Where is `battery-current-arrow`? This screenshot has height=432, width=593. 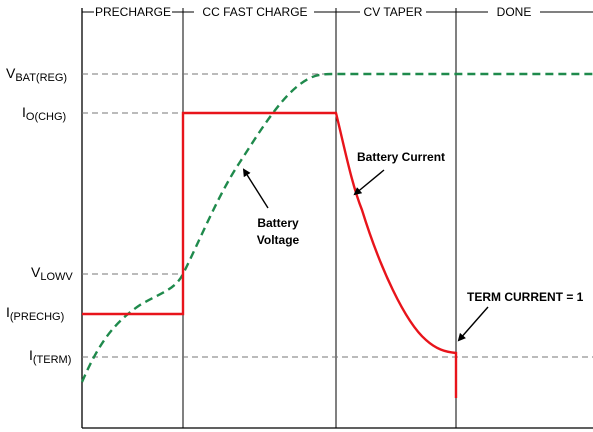
battery-current-arrow is located at coordinates (369, 182).